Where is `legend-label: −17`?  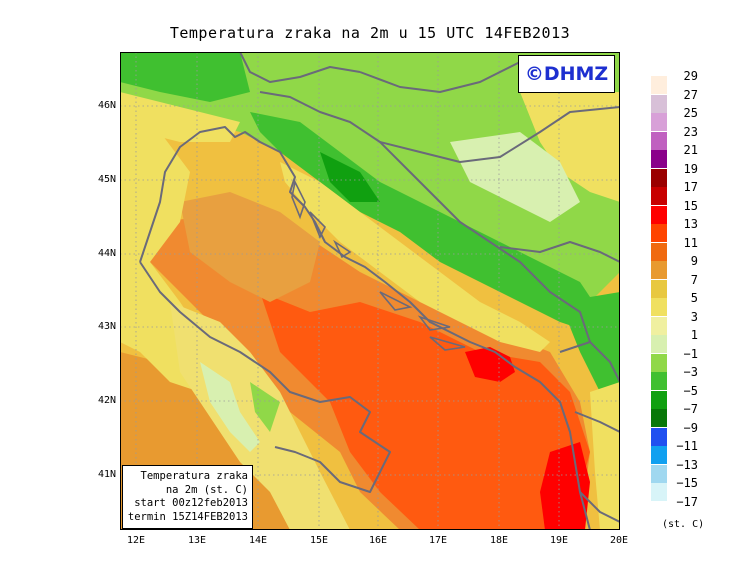
legend-label: −17 is located at coordinates (687, 501).